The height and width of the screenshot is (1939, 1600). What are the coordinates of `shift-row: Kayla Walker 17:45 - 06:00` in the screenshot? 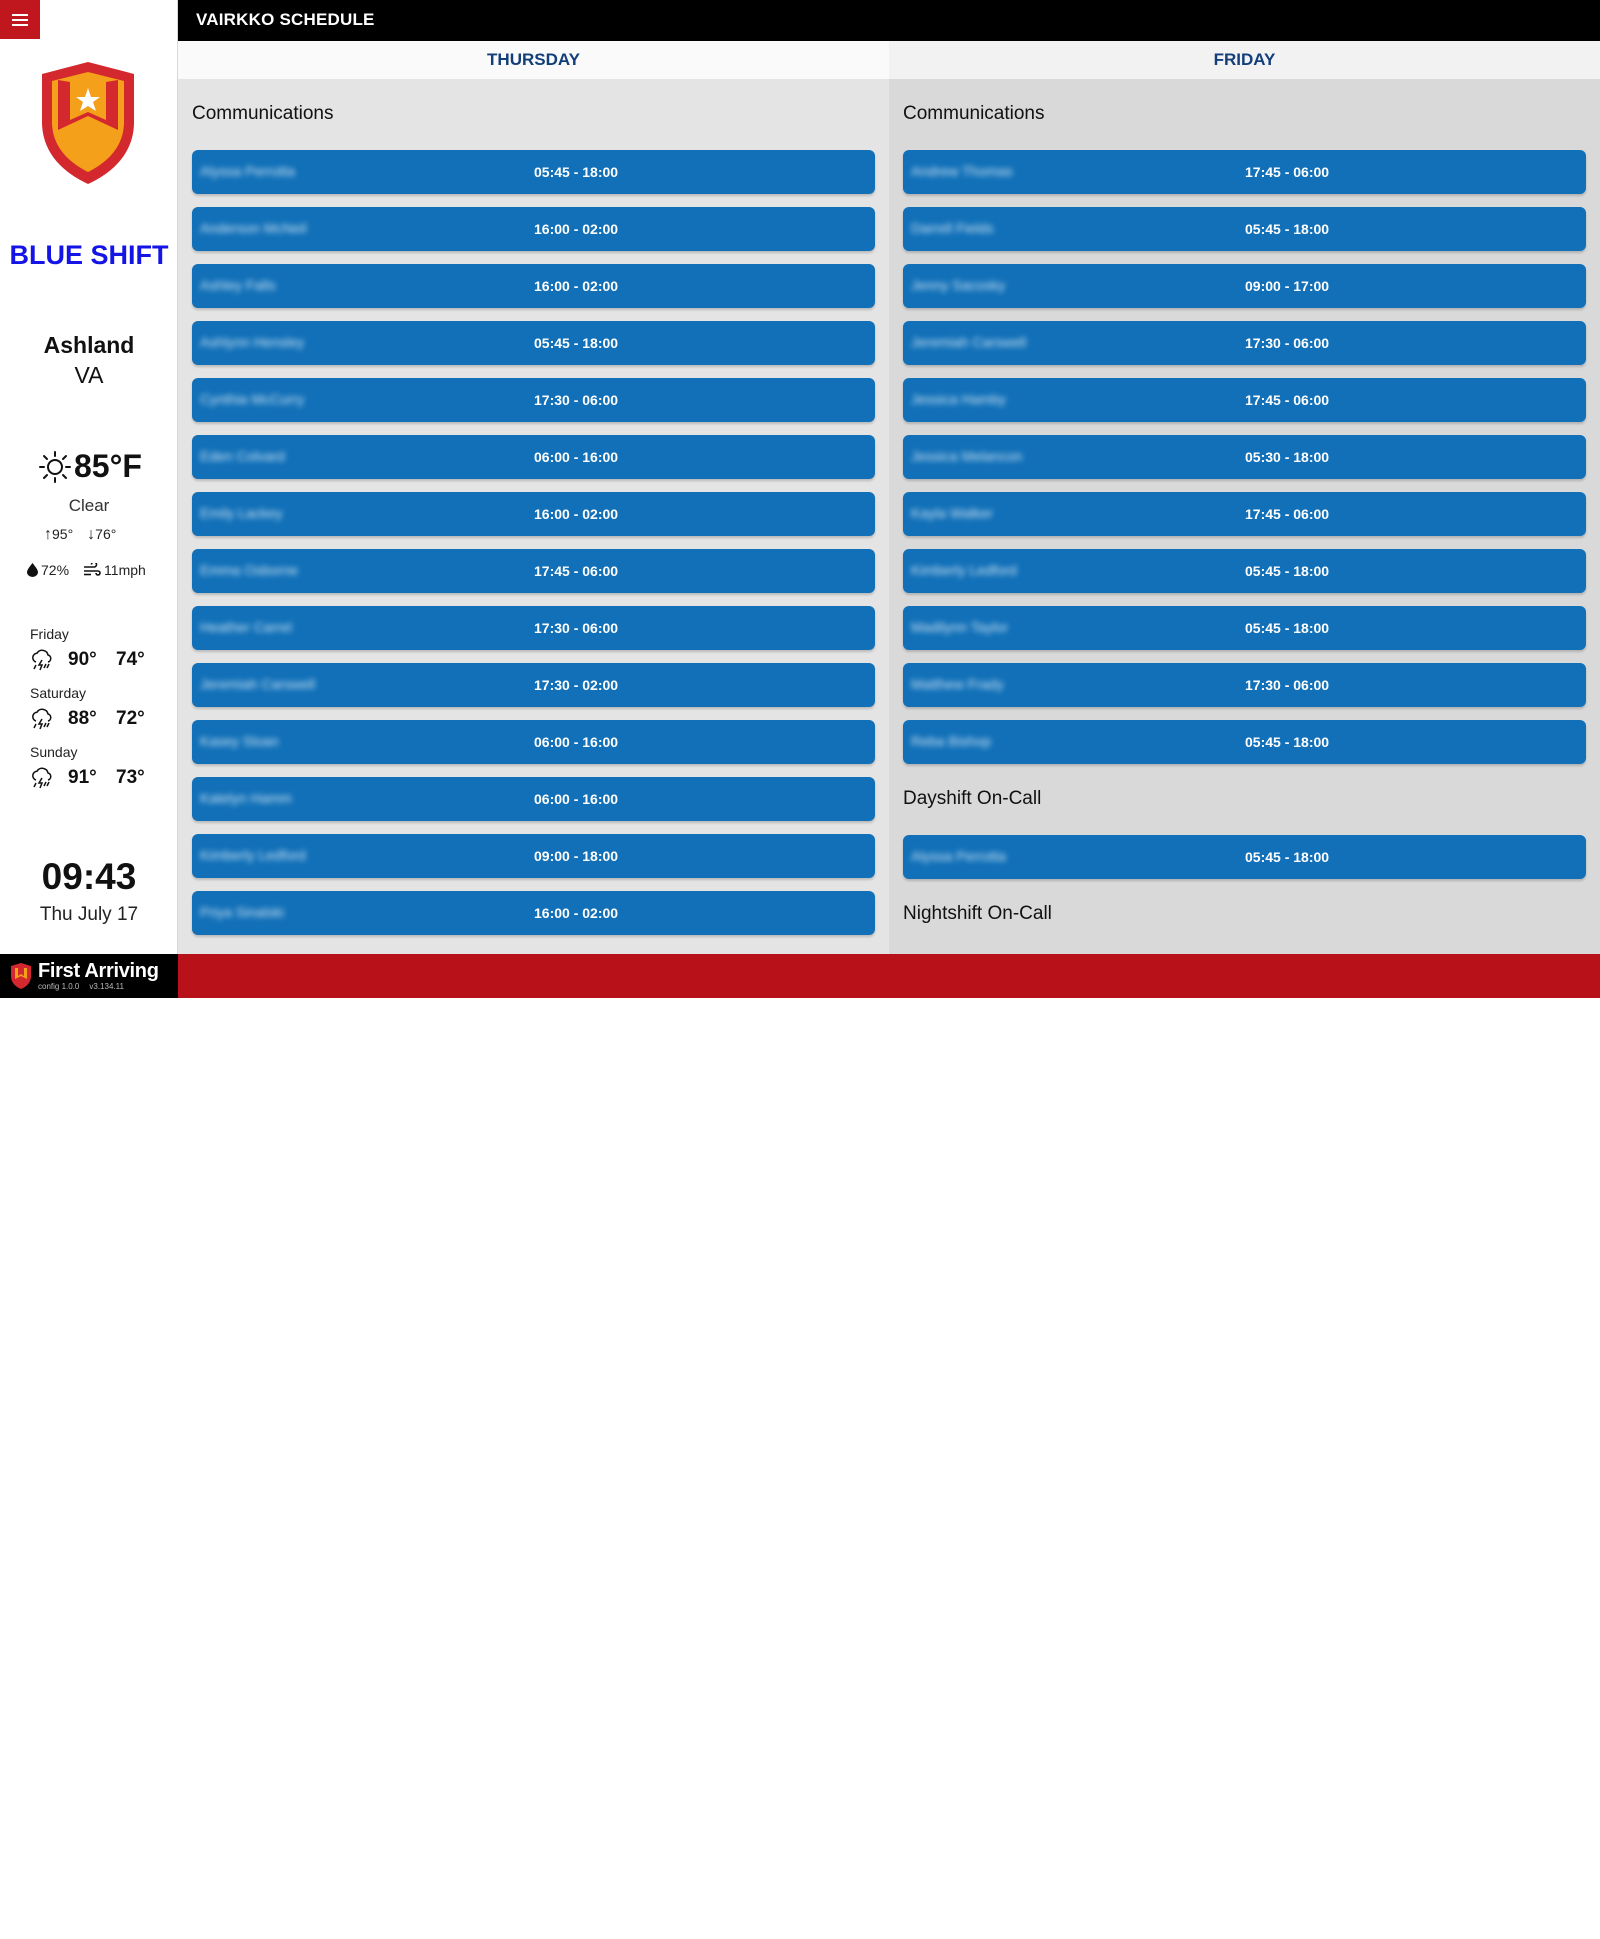 It's located at (1244, 514).